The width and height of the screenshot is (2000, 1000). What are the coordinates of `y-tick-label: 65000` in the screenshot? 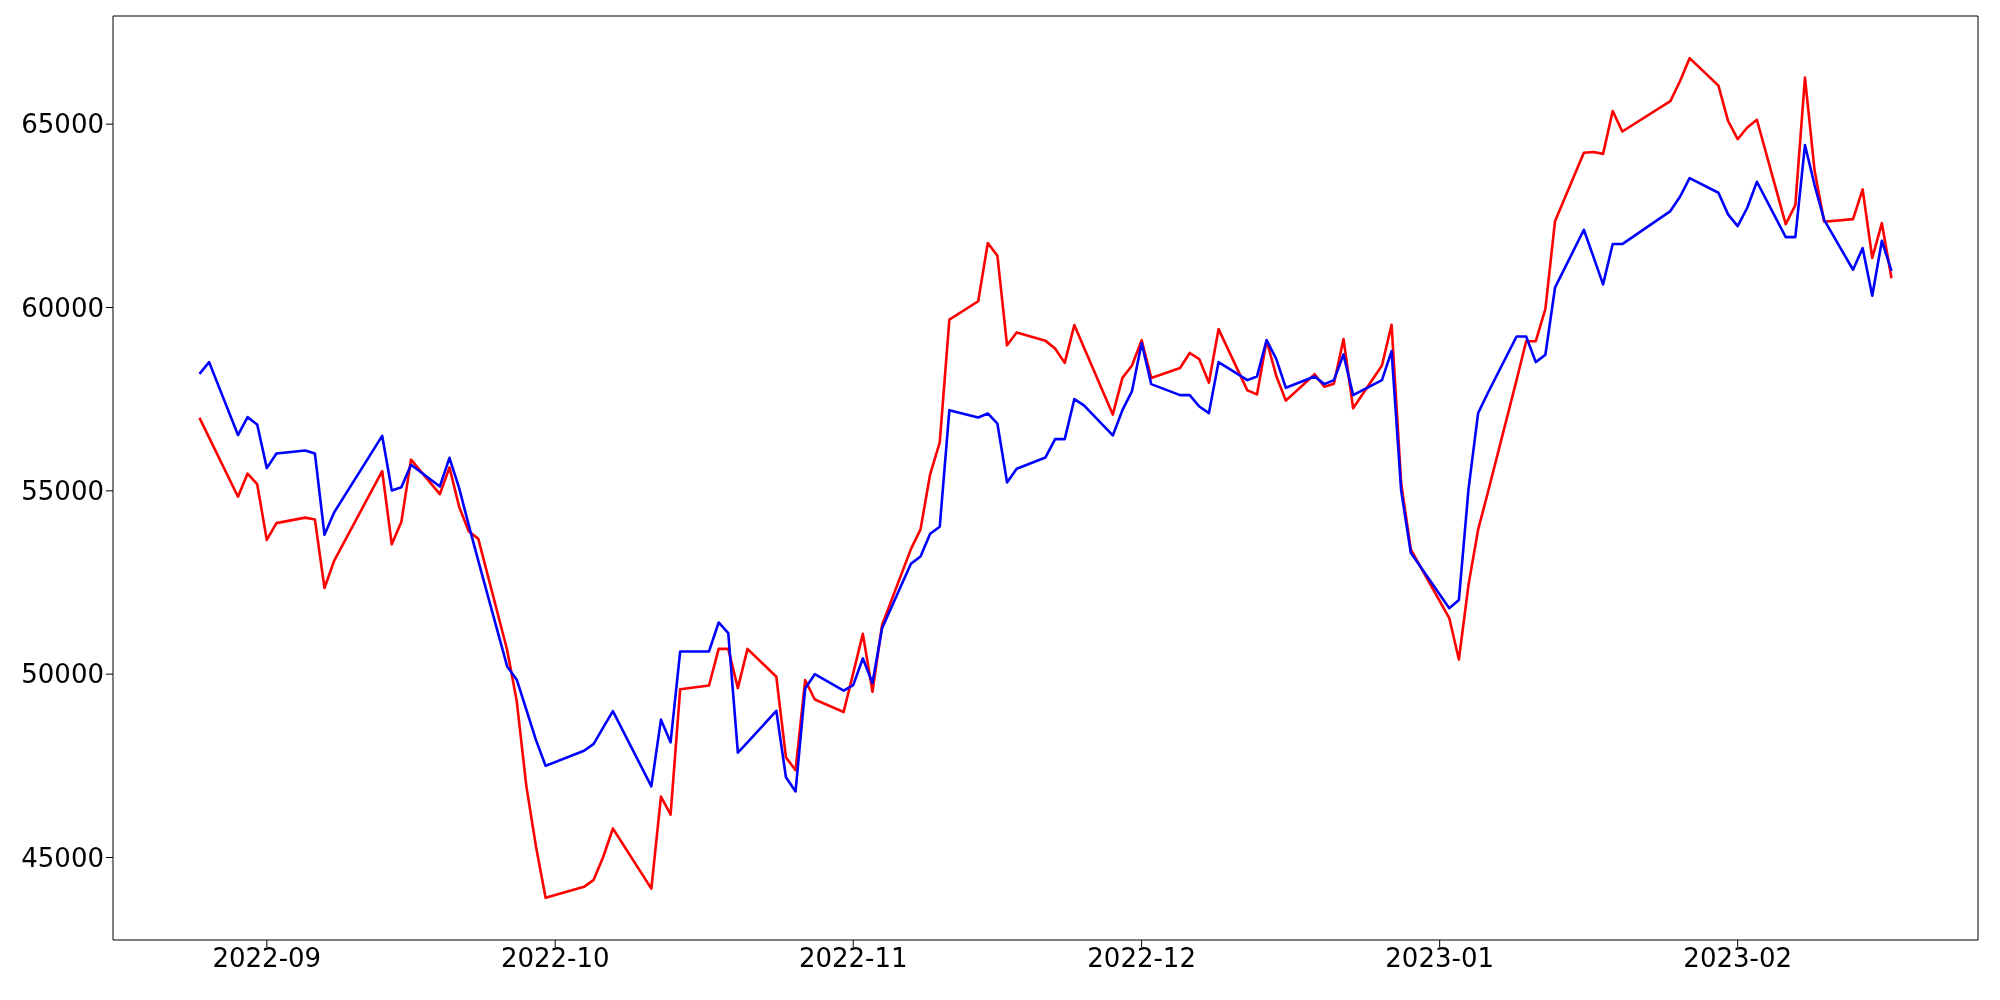 It's located at (62, 124).